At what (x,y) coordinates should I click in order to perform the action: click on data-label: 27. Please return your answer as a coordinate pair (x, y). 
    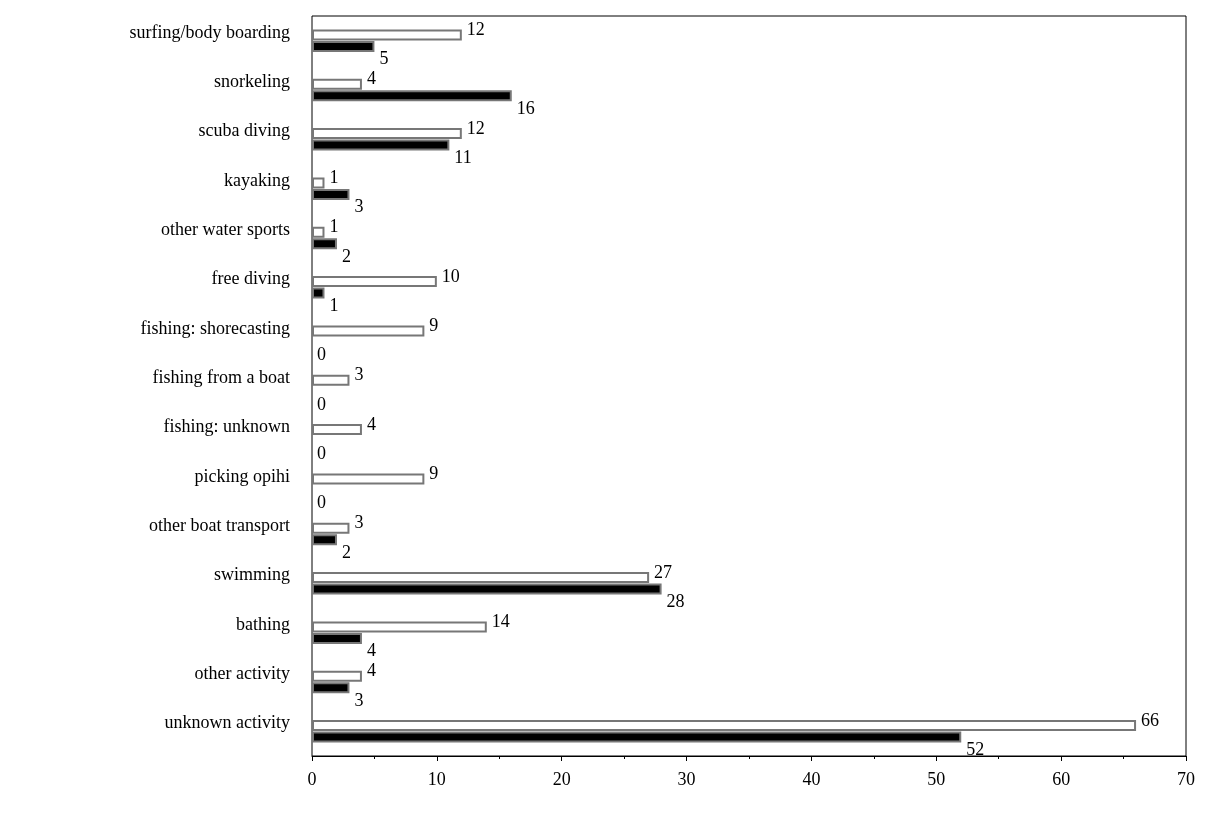
    Looking at the image, I should click on (663, 571).